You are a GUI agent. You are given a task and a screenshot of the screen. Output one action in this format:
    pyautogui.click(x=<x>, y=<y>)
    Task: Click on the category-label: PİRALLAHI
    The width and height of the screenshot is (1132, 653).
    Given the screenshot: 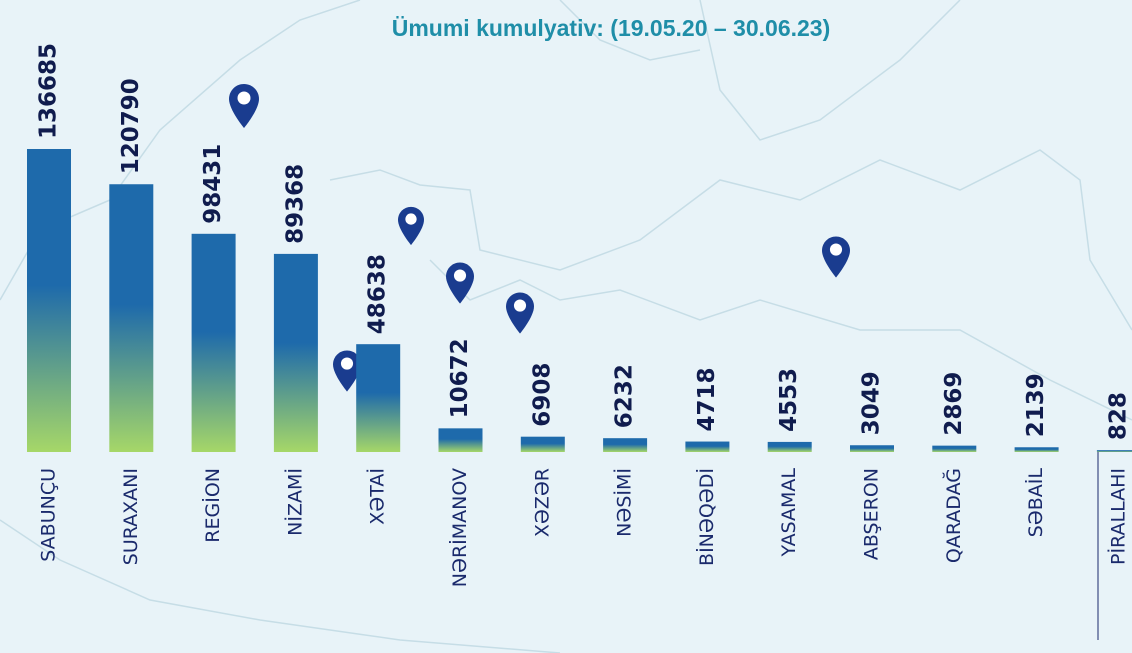 What is the action you would take?
    pyautogui.click(x=1117, y=516)
    